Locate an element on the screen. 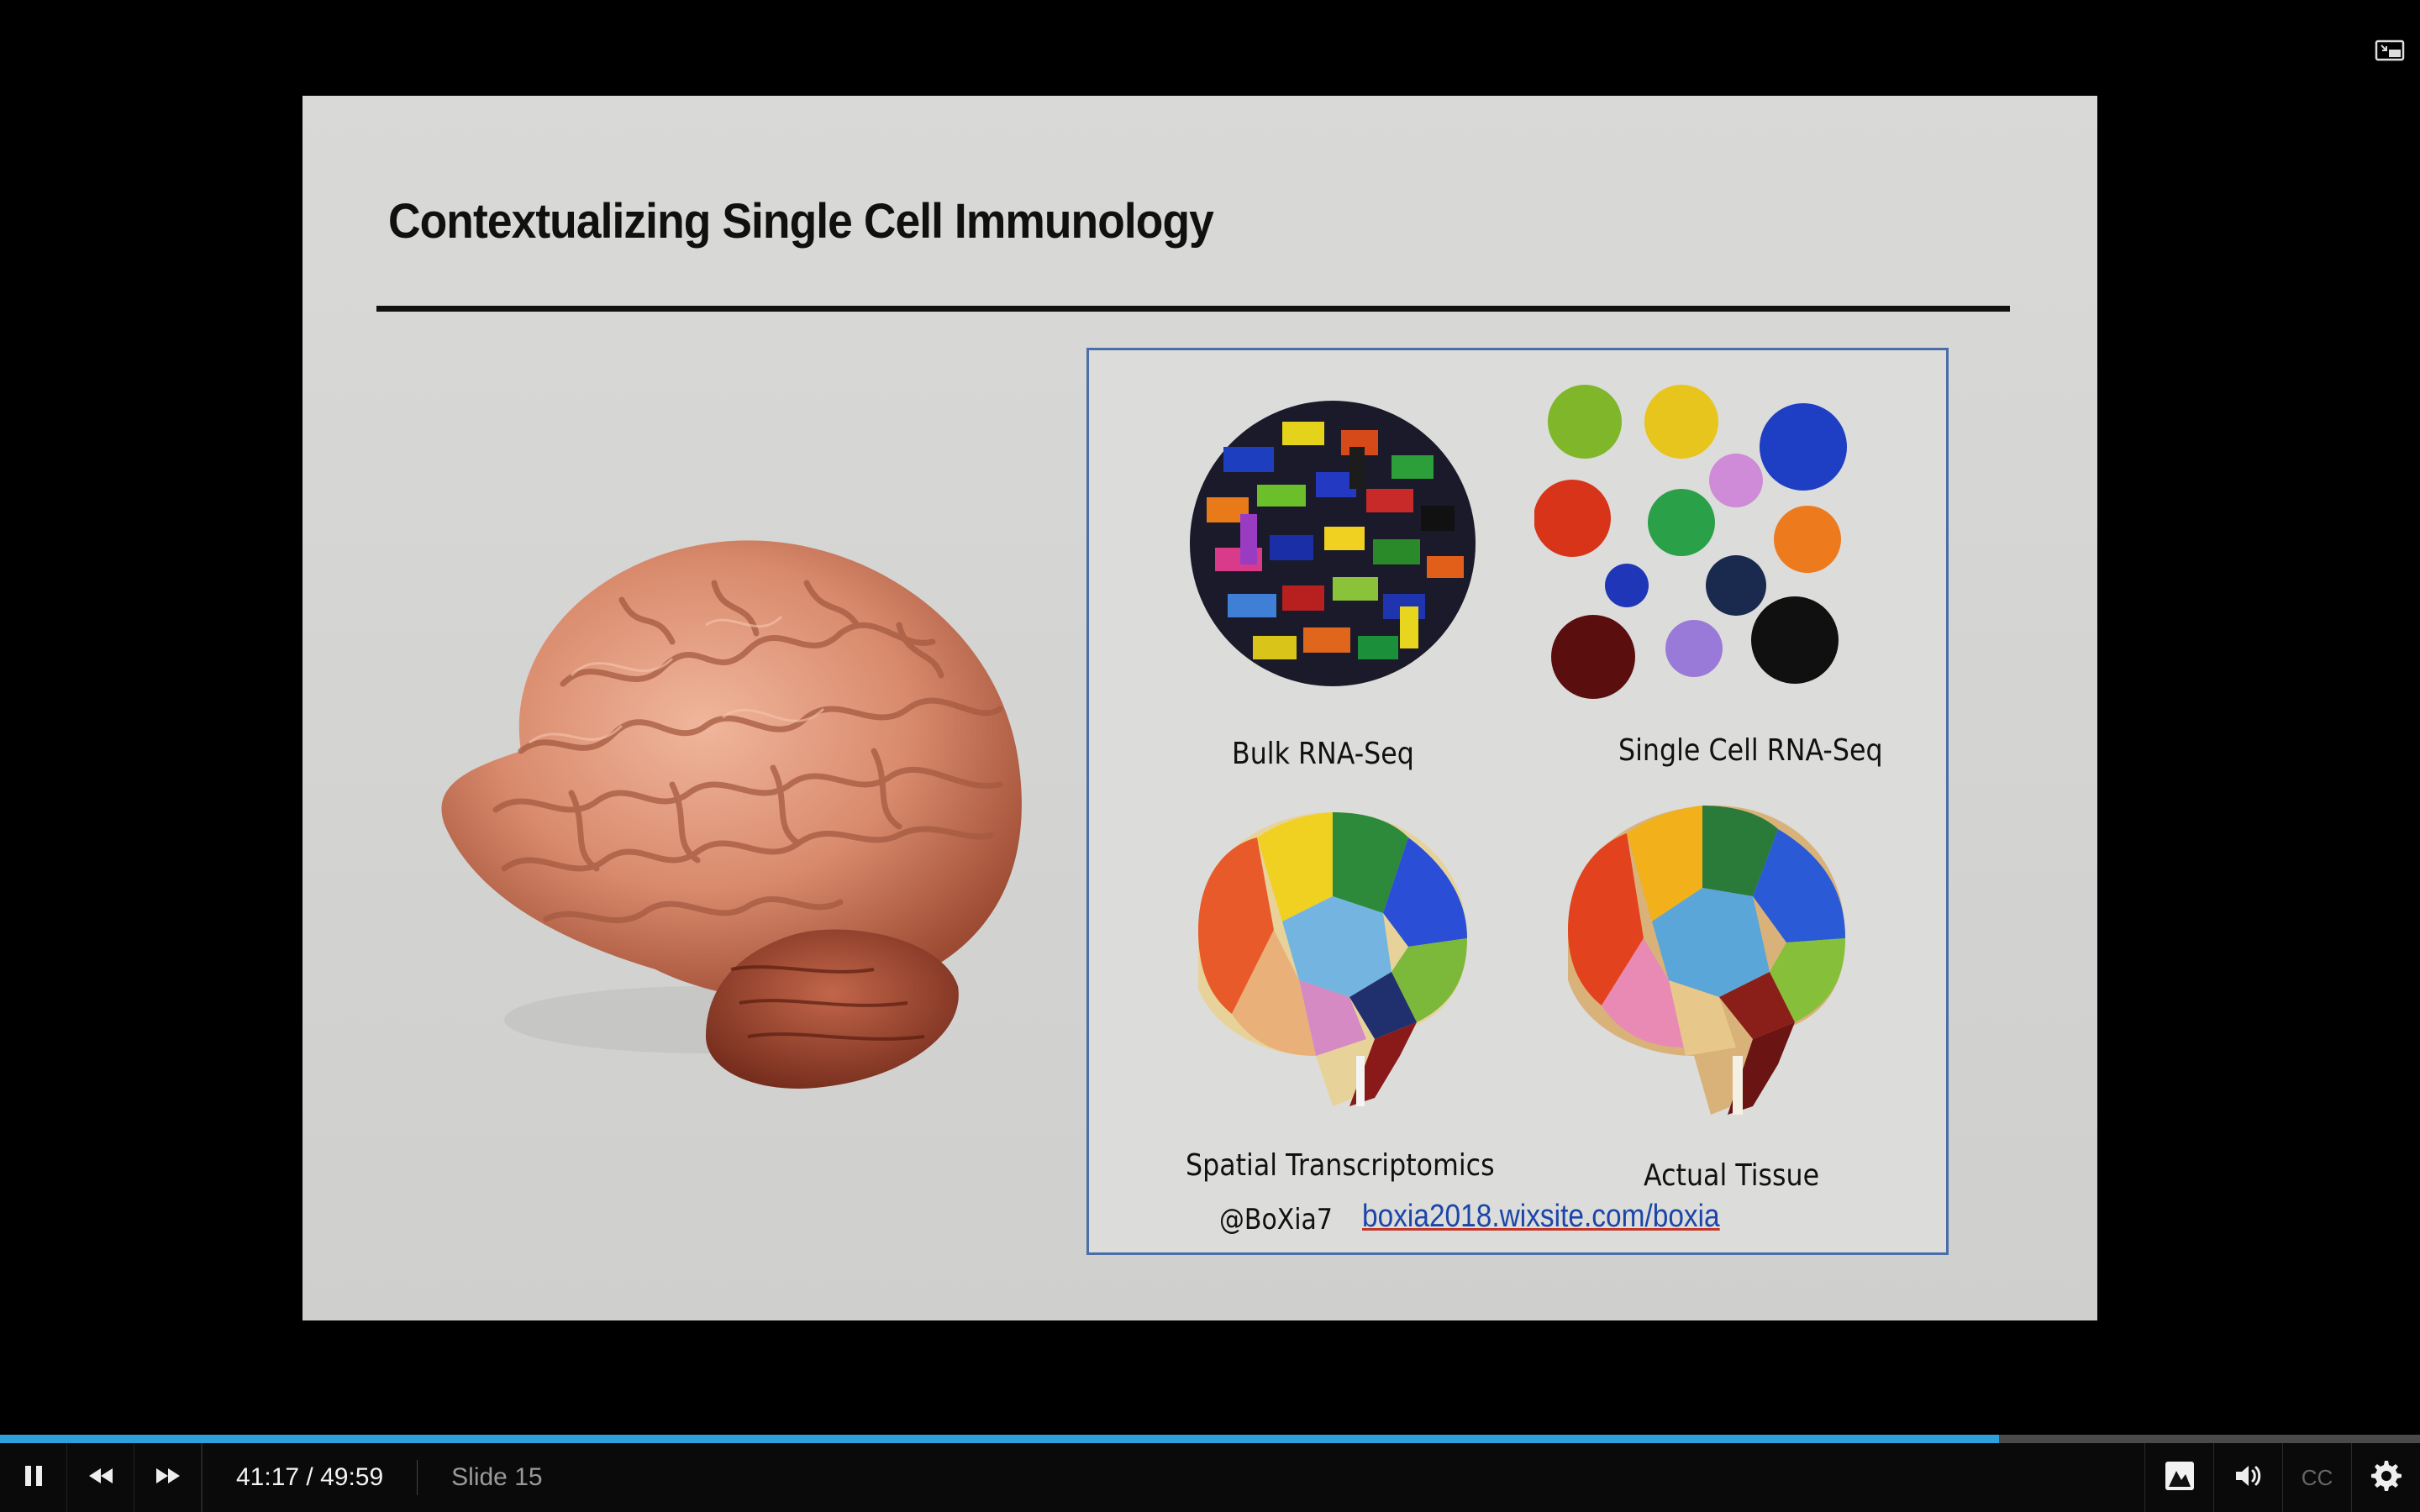  volume-button is located at coordinates (2247, 1477).